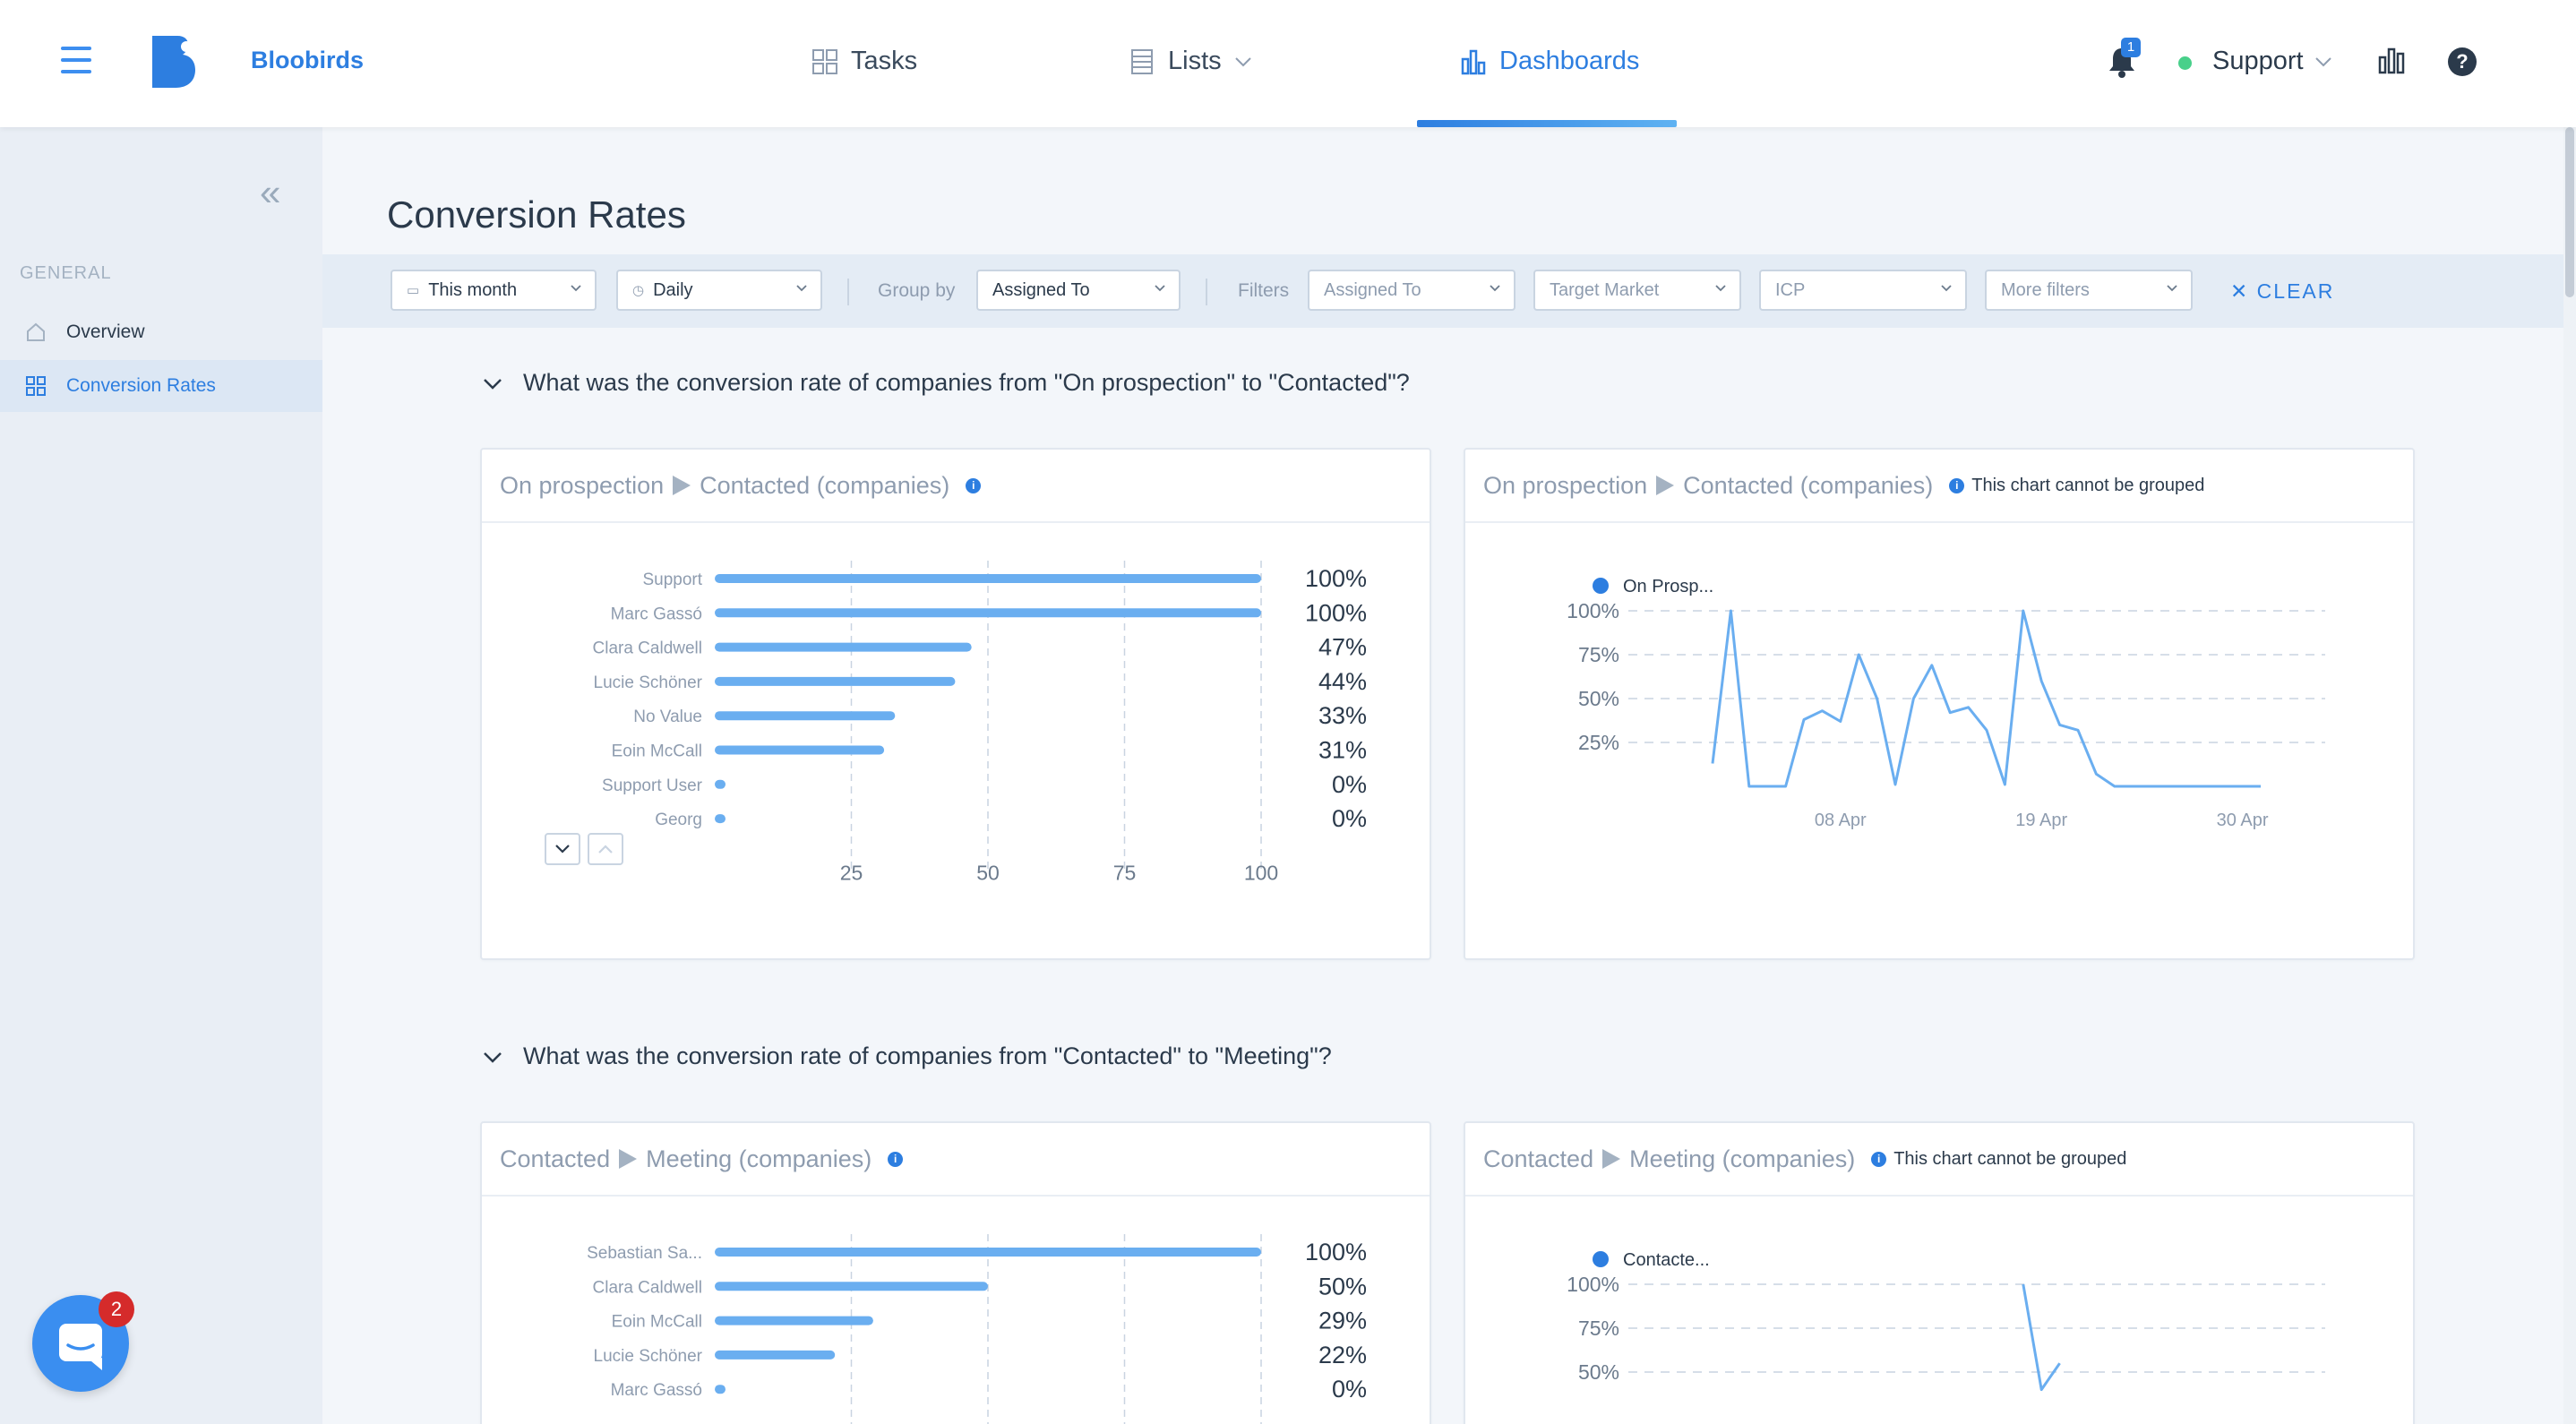 This screenshot has width=2576, height=1424. What do you see at coordinates (917, 291) in the screenshot?
I see `group-by-label: Group by` at bounding box center [917, 291].